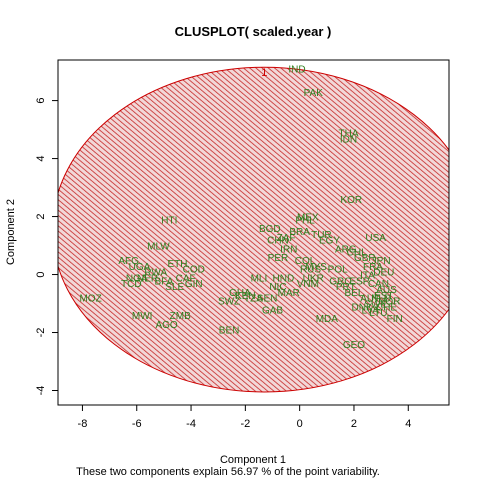  I want to click on point-label: GIN, so click(194, 284).